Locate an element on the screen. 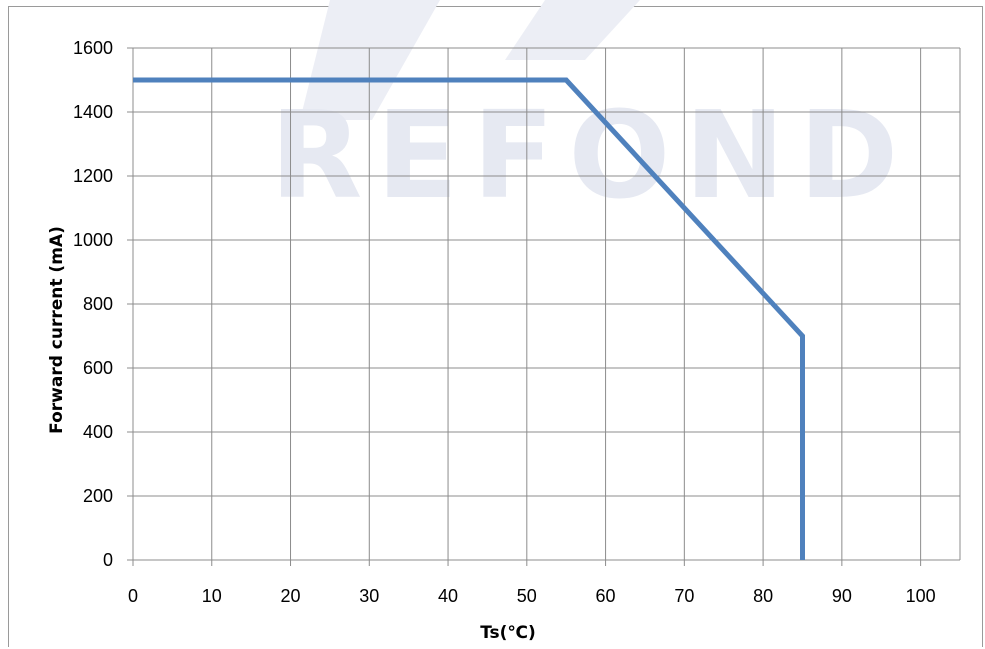 The image size is (985, 649). x-tick-label: 20 is located at coordinates (291, 596).